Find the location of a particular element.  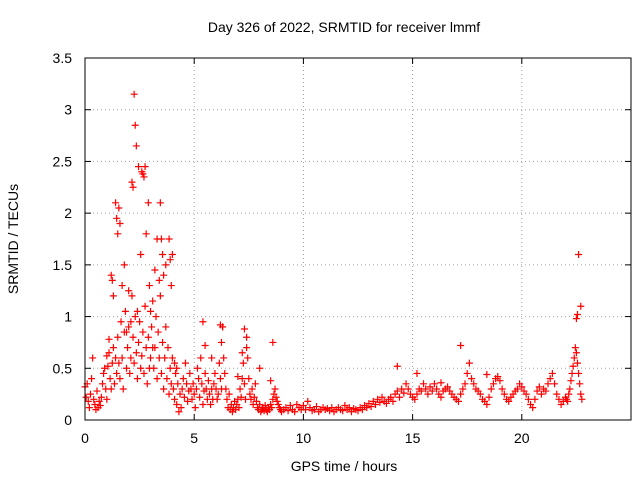

y-tick-label: 0 is located at coordinates (68, 420).